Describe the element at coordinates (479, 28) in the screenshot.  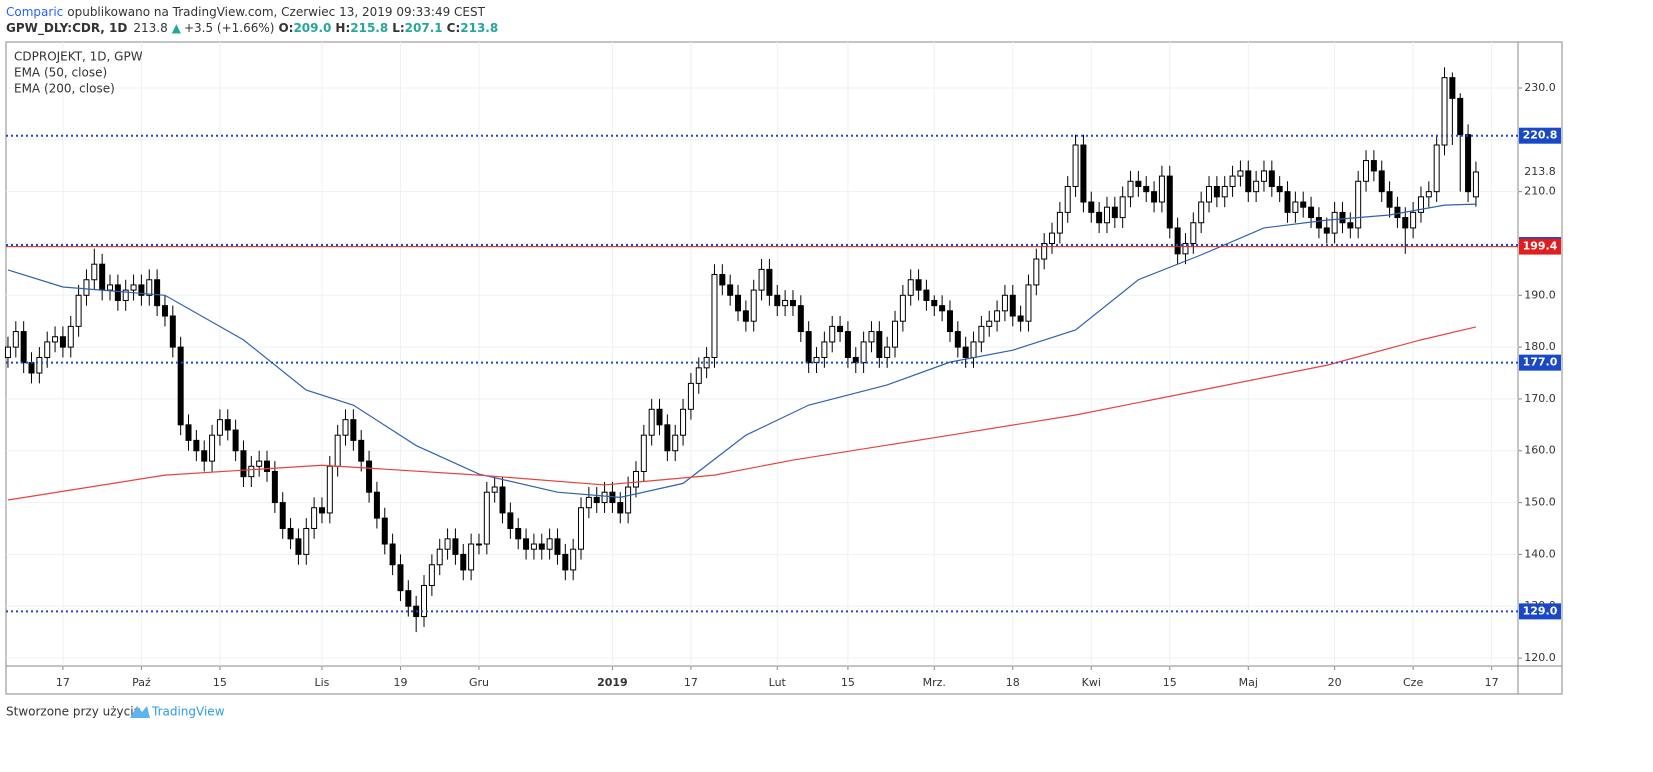
I see `ohlc-value: 213.8` at that location.